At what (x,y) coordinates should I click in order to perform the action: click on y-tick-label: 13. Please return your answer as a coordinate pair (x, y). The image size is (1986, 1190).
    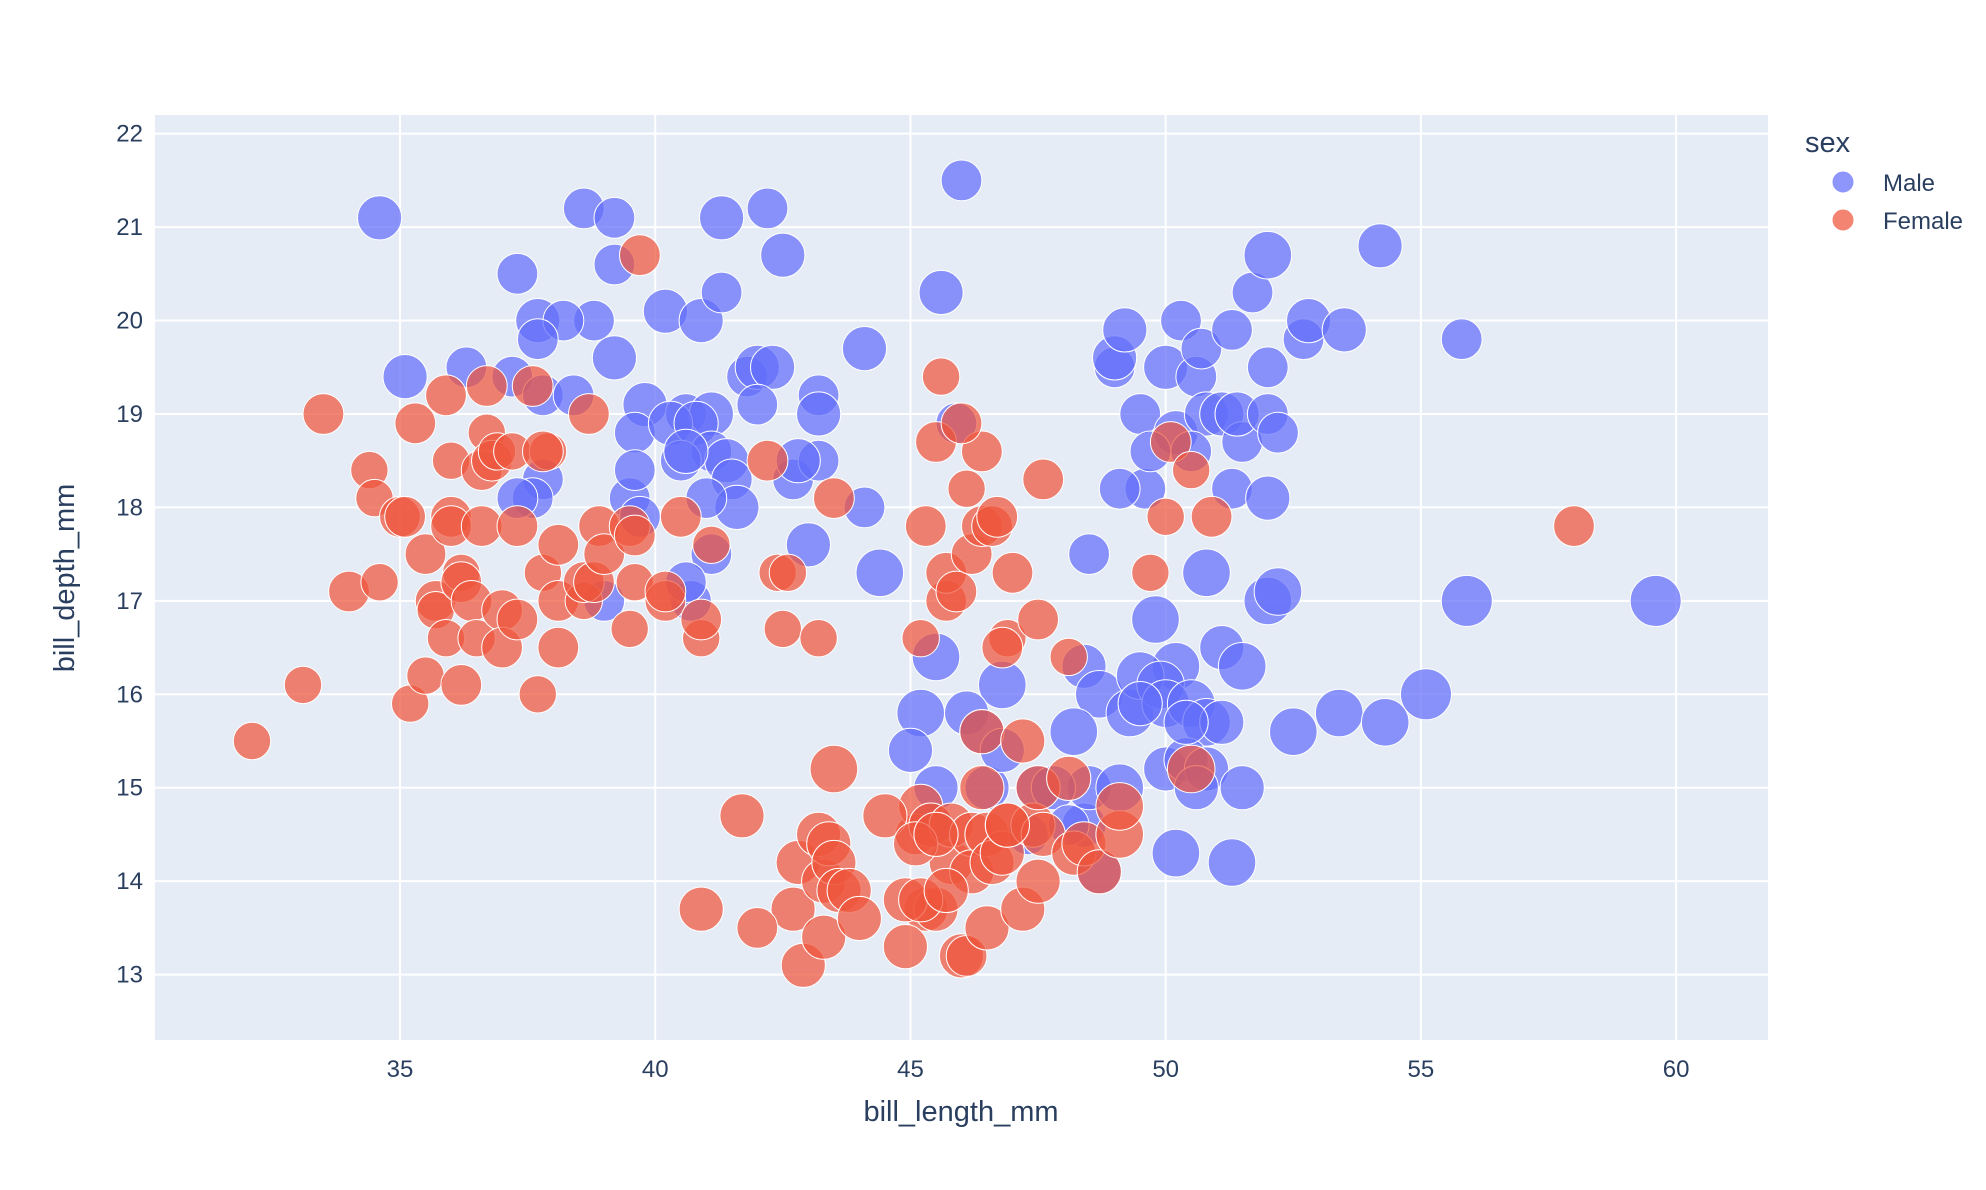
    Looking at the image, I should click on (129, 975).